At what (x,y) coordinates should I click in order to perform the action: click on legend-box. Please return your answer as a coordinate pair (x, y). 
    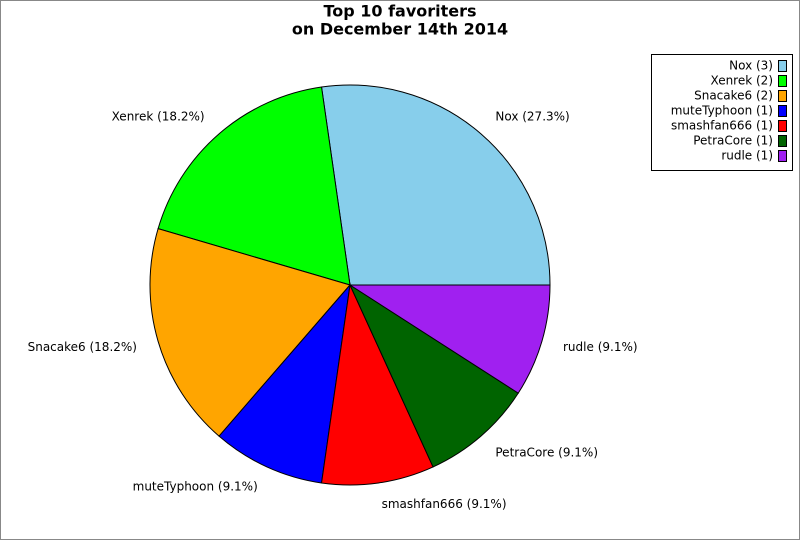
    Looking at the image, I should click on (722, 112).